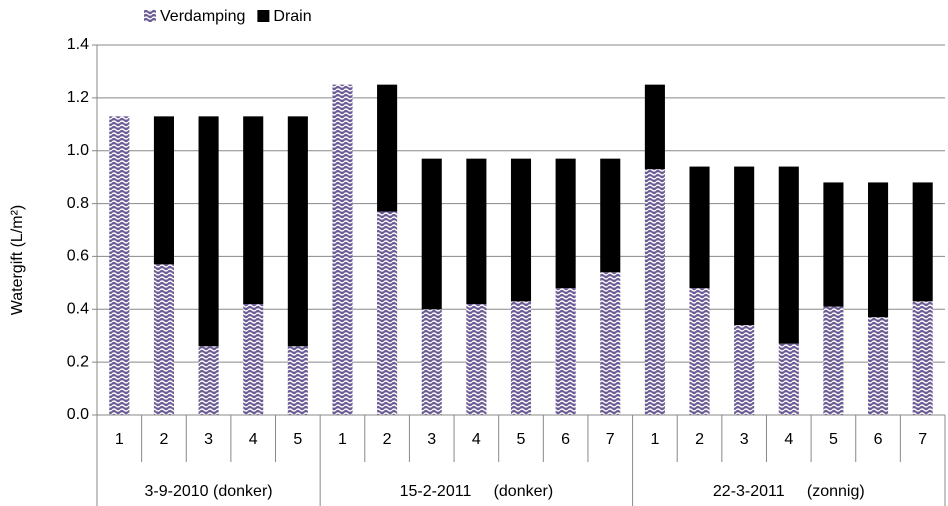 This screenshot has height=506, width=948. I want to click on group-label: 22-3-2011 (zonnig), so click(789, 491).